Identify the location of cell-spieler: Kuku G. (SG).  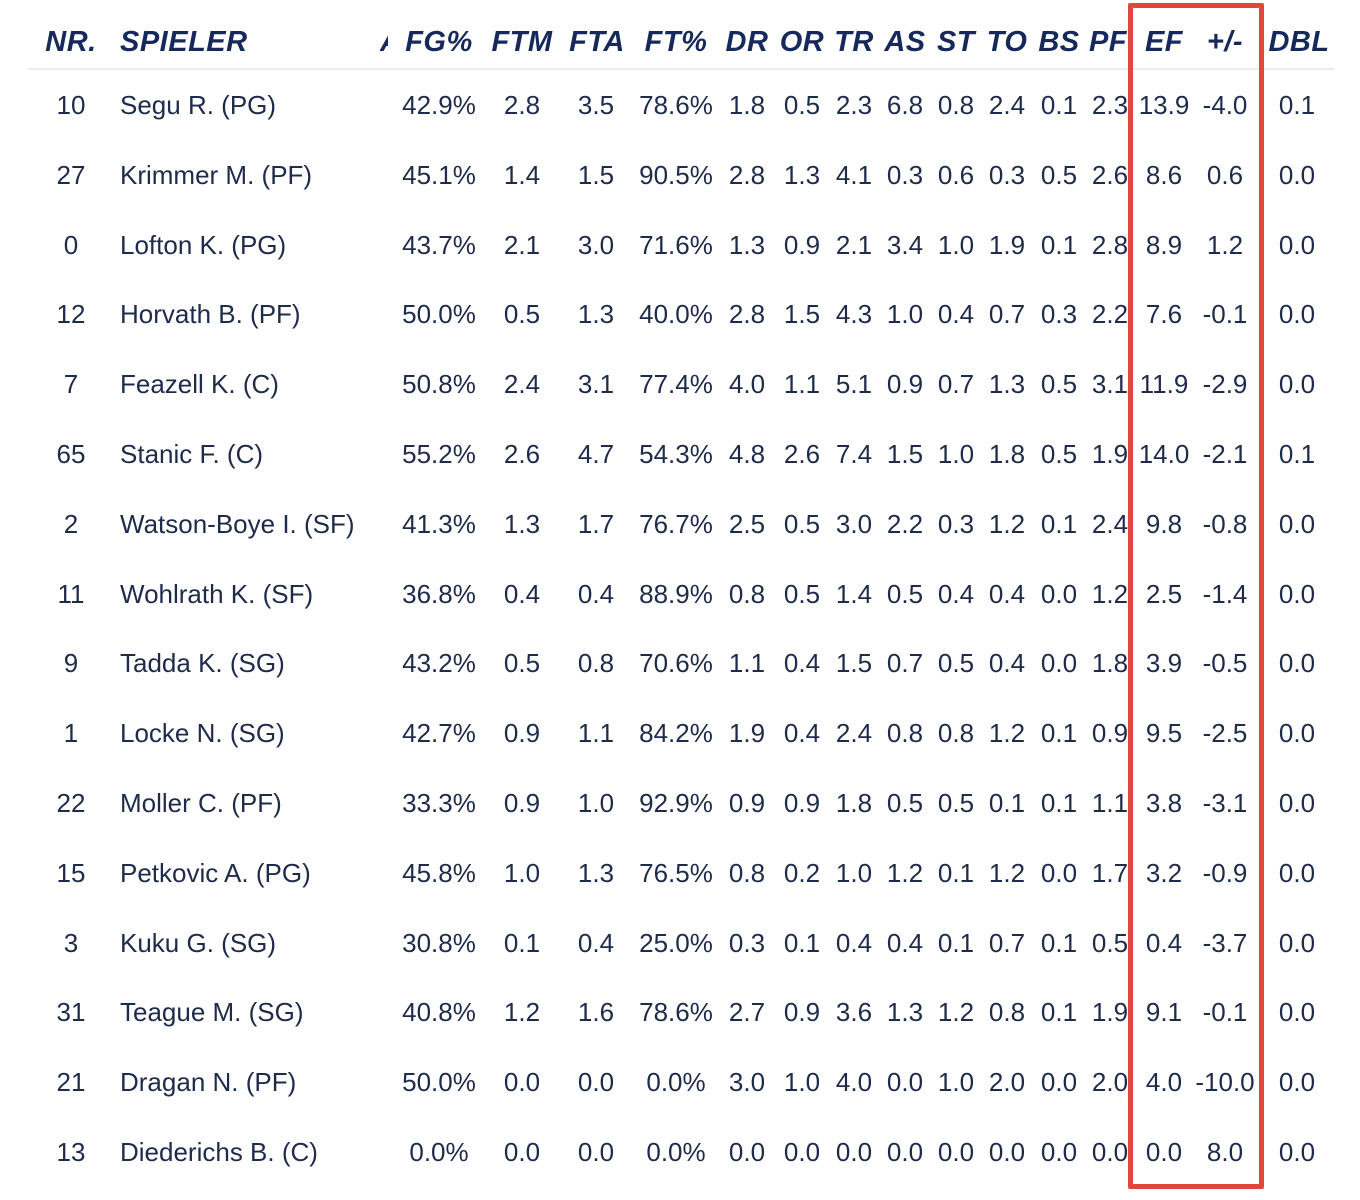
(198, 942).